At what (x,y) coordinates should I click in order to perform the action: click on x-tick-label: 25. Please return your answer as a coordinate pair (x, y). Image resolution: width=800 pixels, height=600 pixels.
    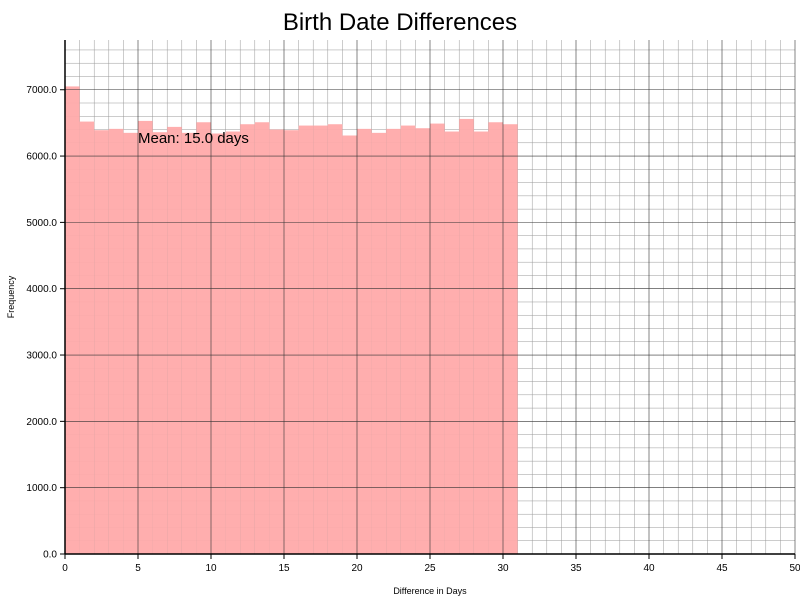
    Looking at the image, I should click on (430, 568).